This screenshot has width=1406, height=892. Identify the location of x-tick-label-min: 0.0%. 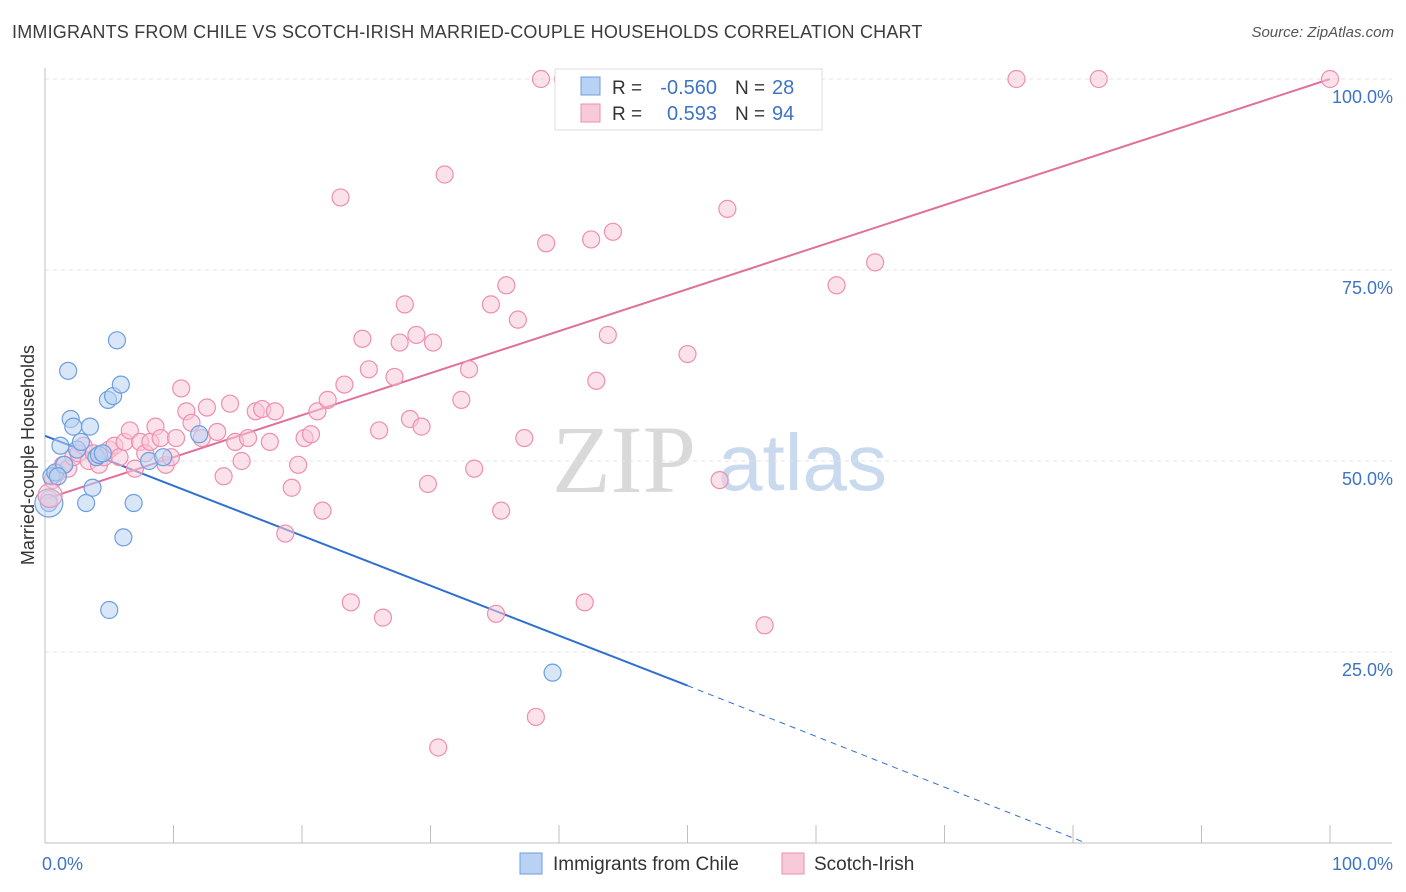
(62, 864).